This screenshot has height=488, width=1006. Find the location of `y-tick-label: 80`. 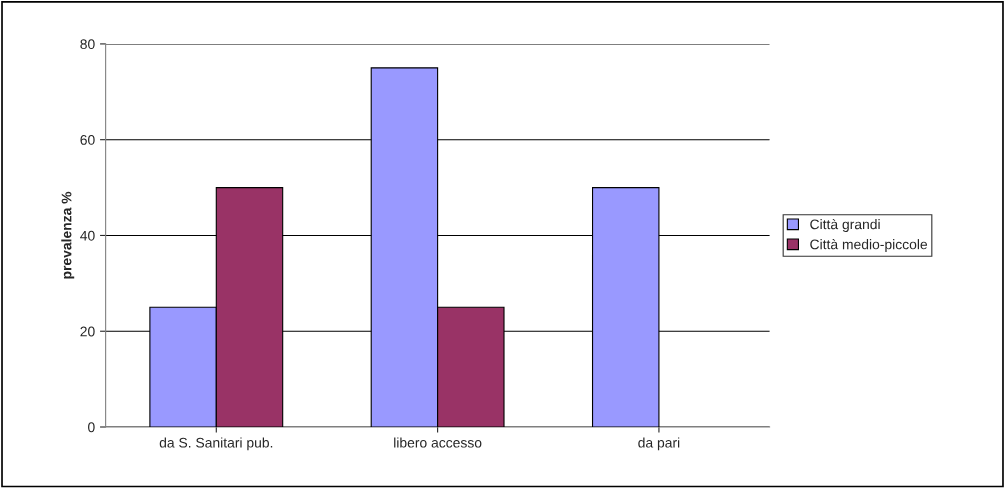

y-tick-label: 80 is located at coordinates (87, 44).